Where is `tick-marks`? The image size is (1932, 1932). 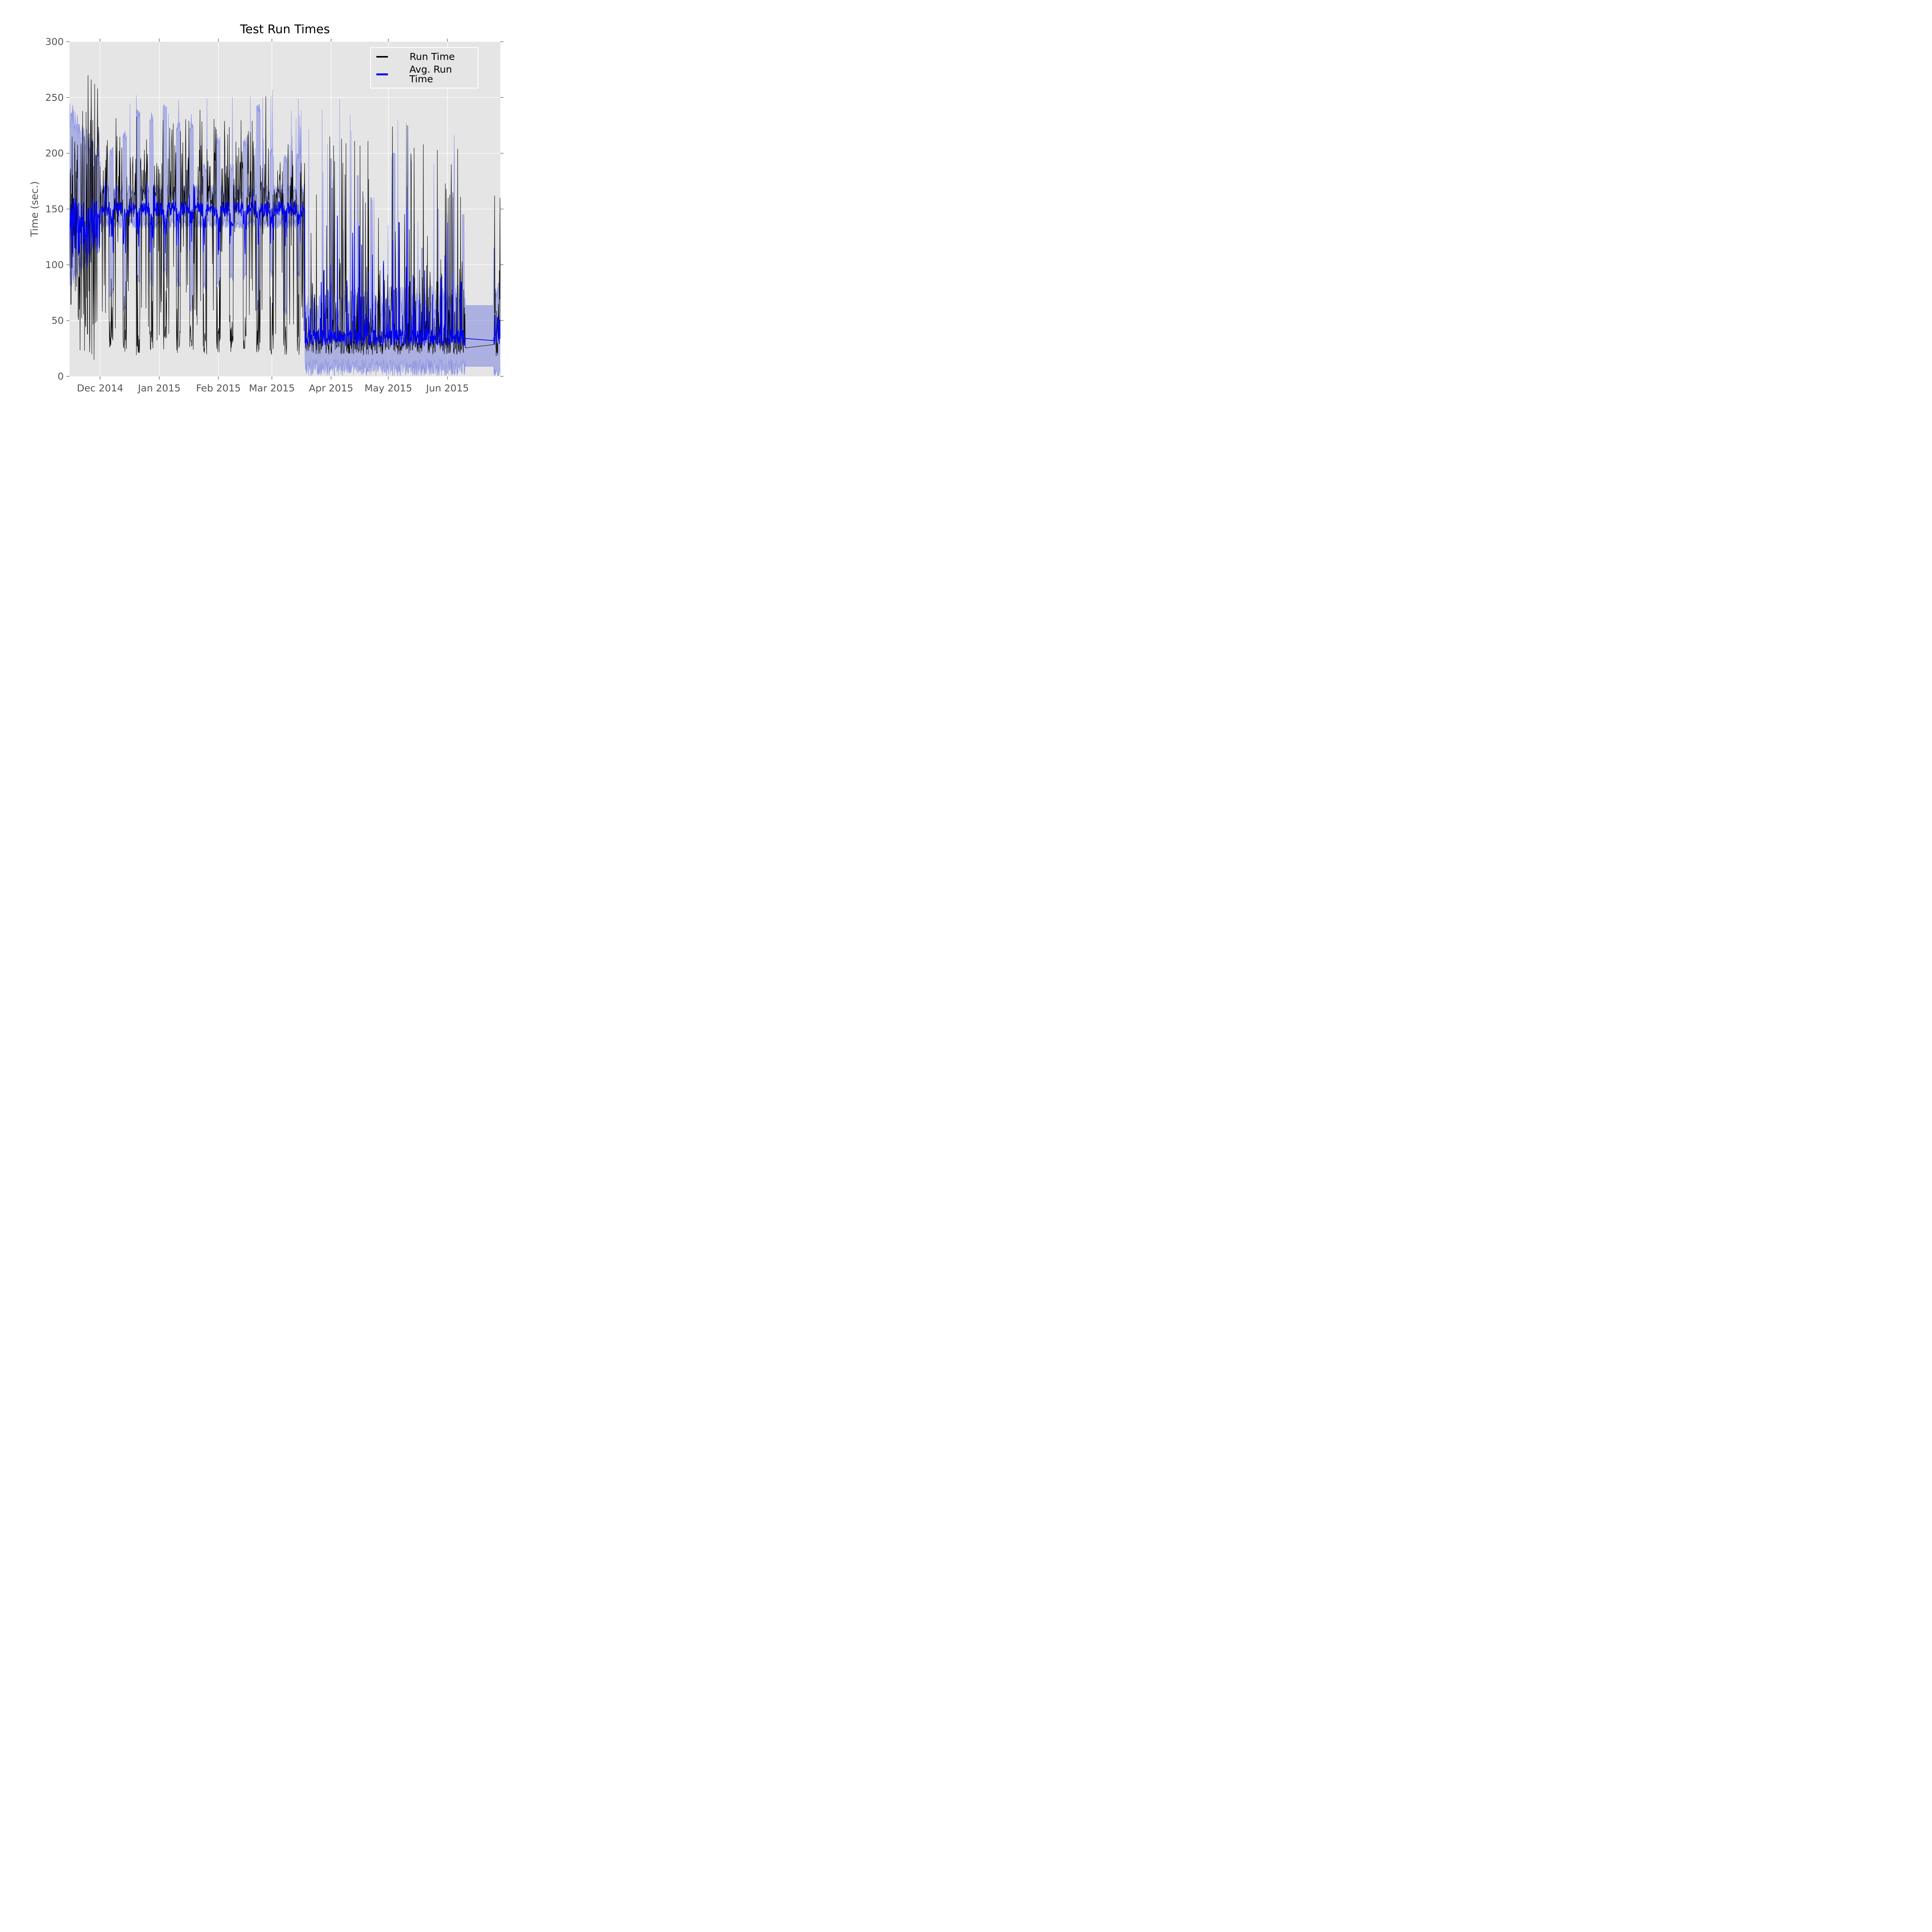 tick-marks is located at coordinates (284, 209).